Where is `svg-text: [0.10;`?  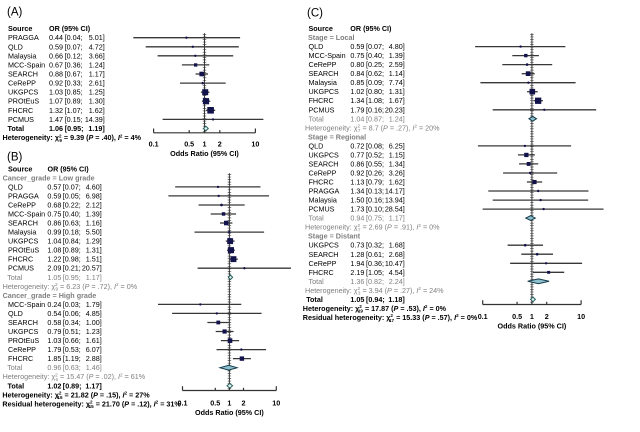 svg-text: [0.10; is located at coordinates (375, 209).